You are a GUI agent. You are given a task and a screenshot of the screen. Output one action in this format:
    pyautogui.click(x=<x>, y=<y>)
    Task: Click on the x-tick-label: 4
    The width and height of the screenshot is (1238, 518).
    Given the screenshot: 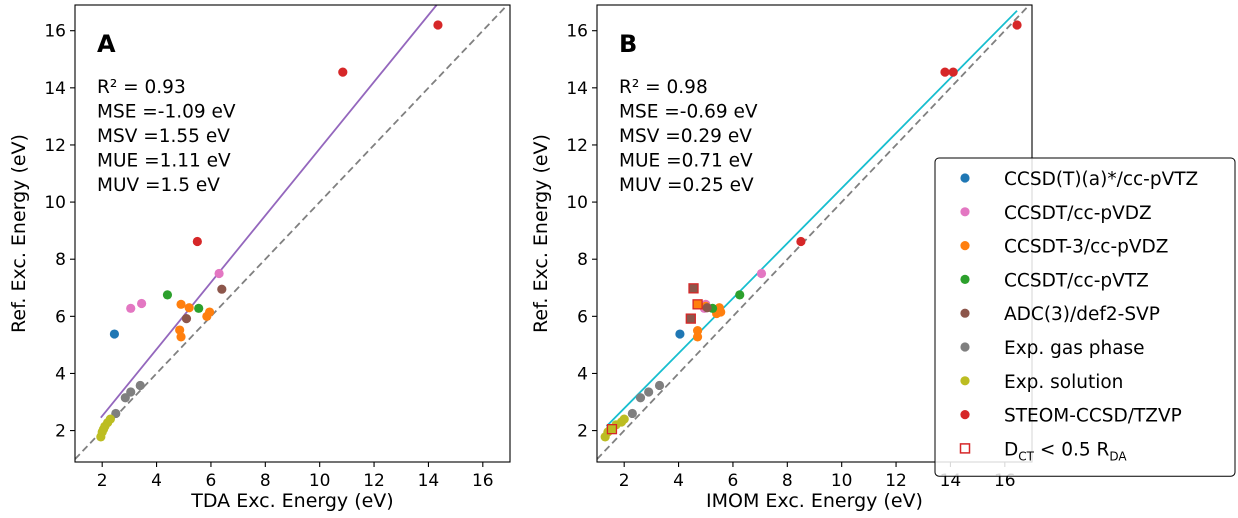 What is the action you would take?
    pyautogui.click(x=678, y=481)
    